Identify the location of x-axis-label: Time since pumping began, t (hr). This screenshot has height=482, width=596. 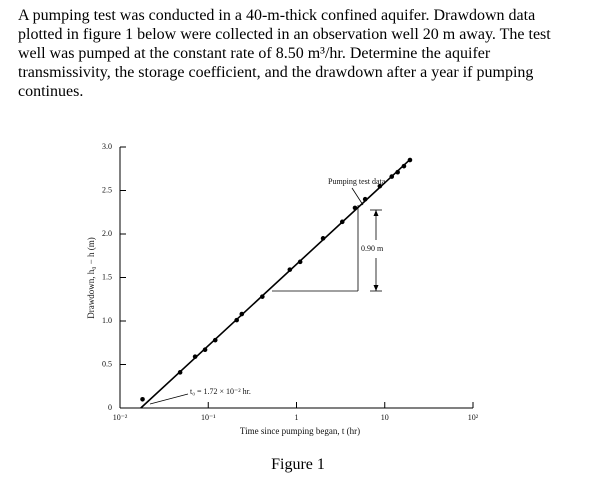
(300, 431).